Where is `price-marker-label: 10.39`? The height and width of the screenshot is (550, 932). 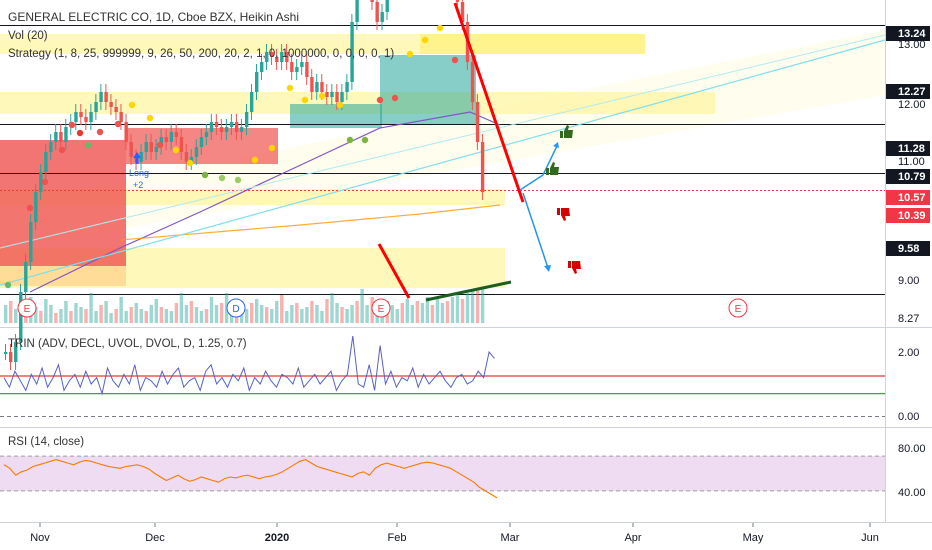
price-marker-label: 10.39 is located at coordinates (912, 216).